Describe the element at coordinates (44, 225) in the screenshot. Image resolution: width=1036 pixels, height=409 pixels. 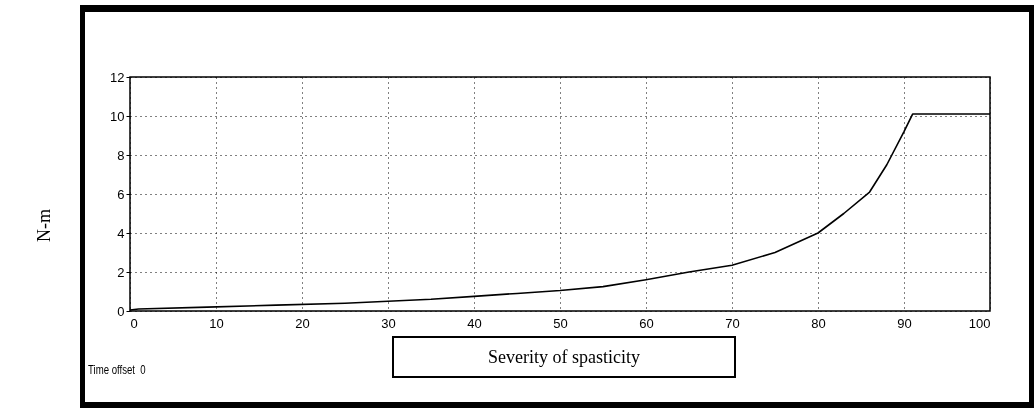
I see `y-axis-title: N-m` at that location.